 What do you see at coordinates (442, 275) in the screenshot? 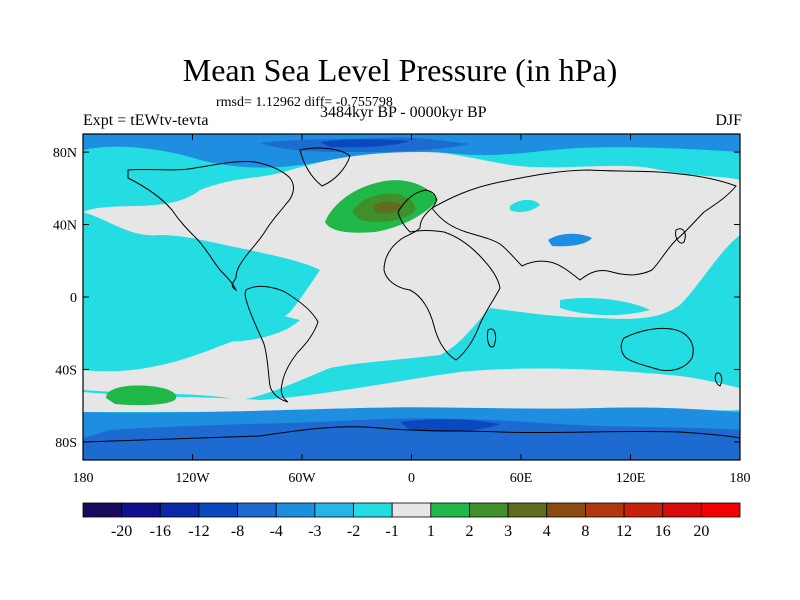
I see `coast-europe-africa` at bounding box center [442, 275].